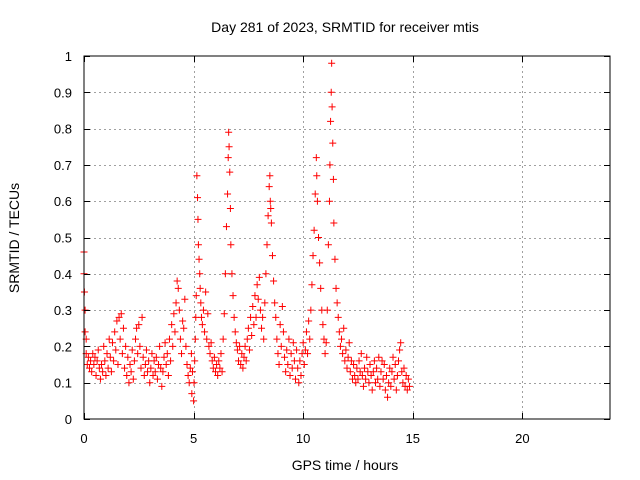  I want to click on y-tick-label: 0, so click(68, 419).